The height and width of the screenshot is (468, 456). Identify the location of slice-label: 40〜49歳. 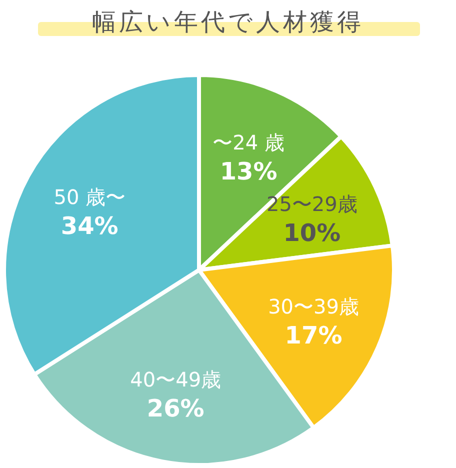
(176, 380).